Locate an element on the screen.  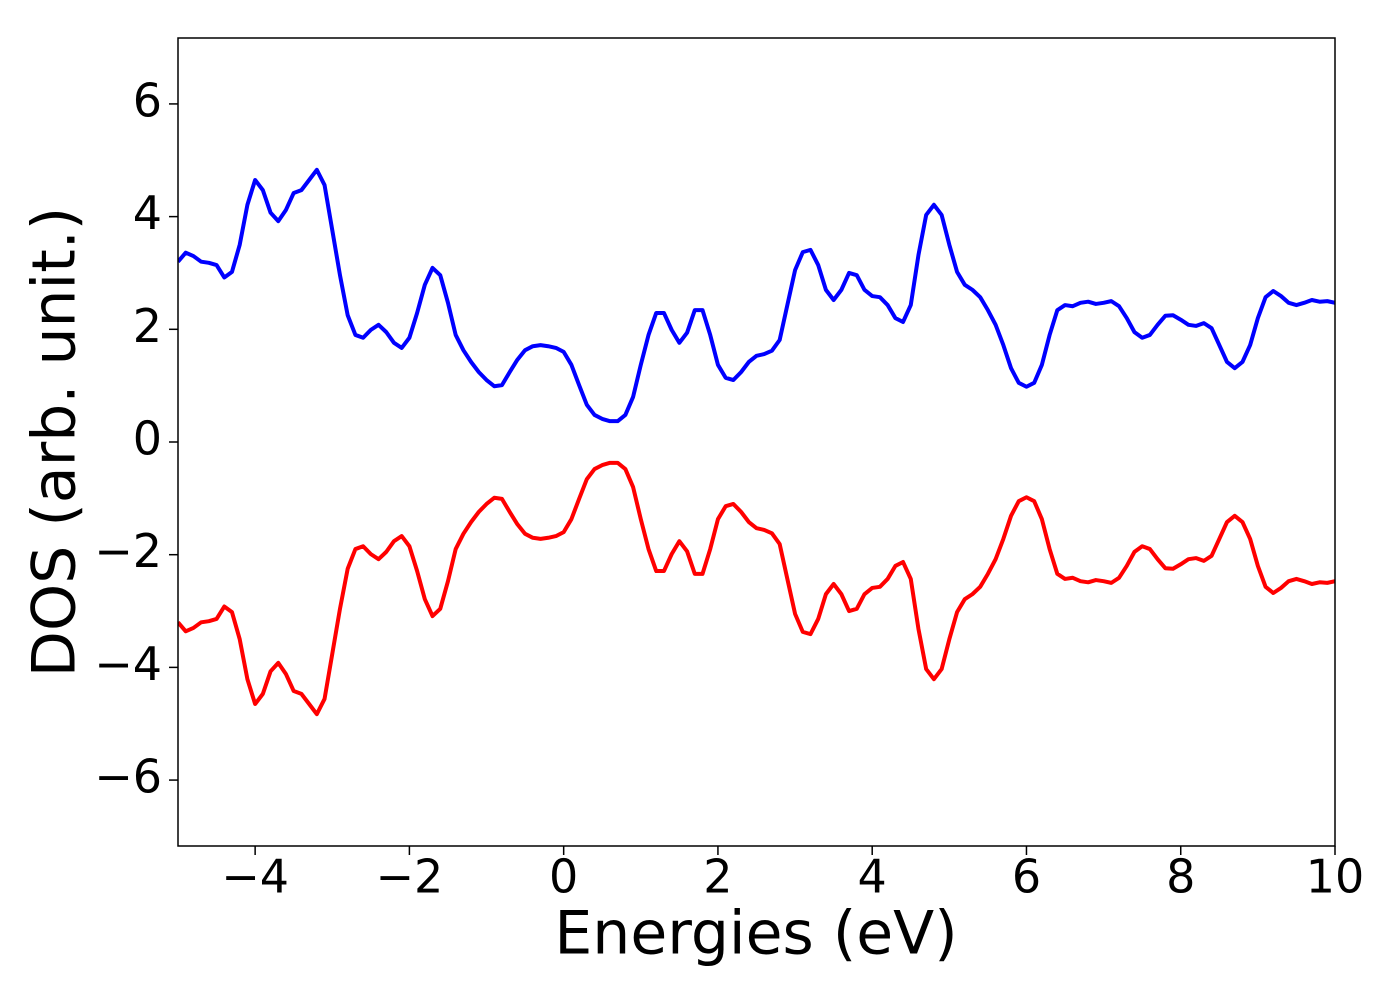
y-axis-label: DOS (arb. unit.) is located at coordinates (55, 442).